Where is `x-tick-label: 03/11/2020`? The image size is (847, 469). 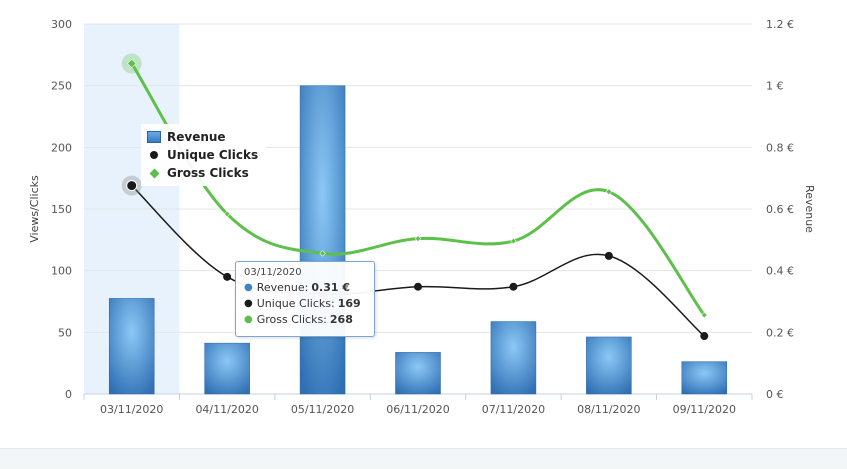 x-tick-label: 03/11/2020 is located at coordinates (131, 409).